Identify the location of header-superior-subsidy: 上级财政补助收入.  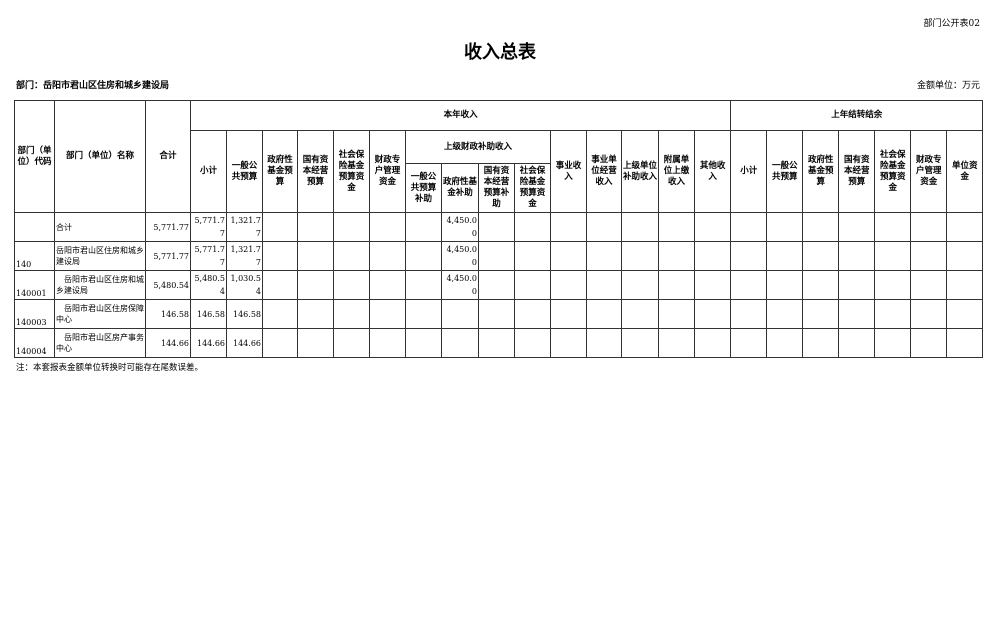
(478, 147).